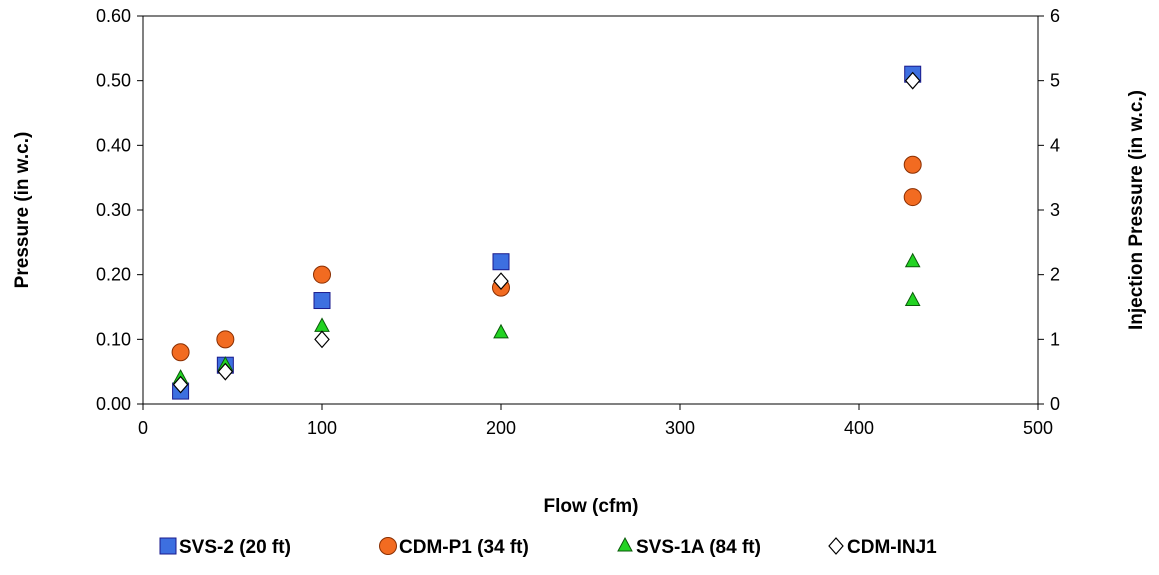 The image size is (1159, 575). Describe the element at coordinates (235, 547) in the screenshot. I see `legend-label-svs-2-20-ft: SVS-2 (20 ft)` at that location.